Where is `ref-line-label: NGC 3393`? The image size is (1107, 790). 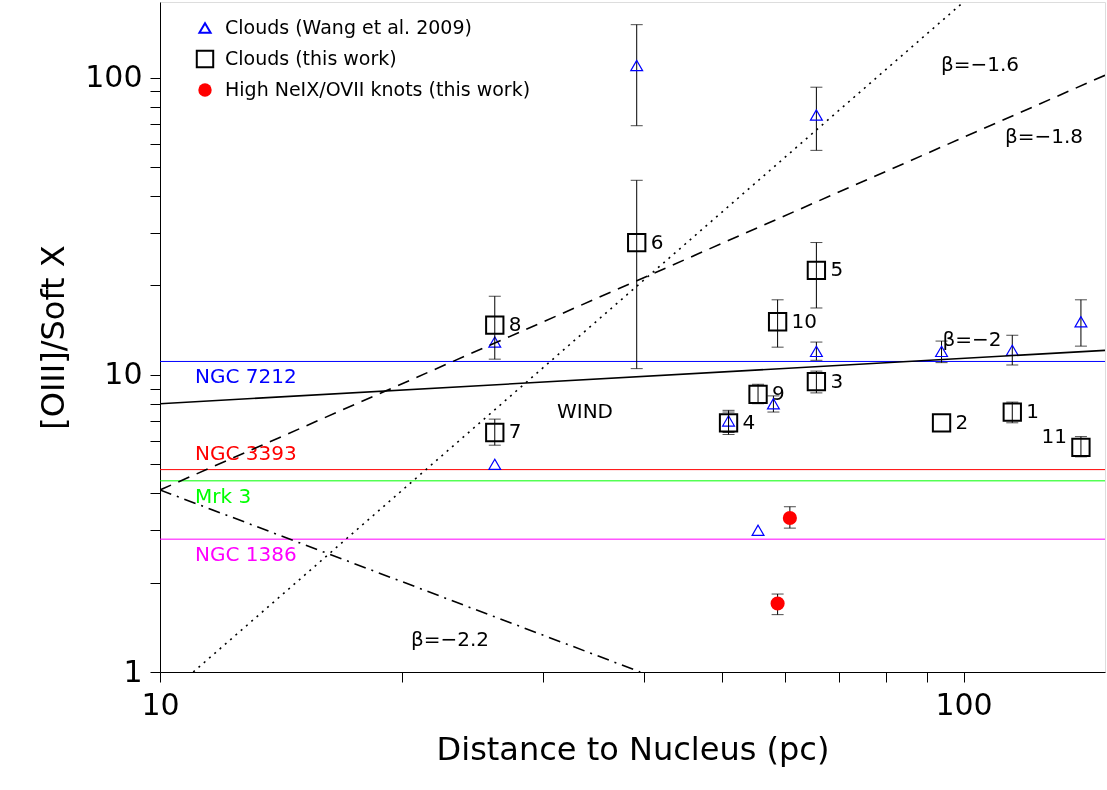 ref-line-label: NGC 3393 is located at coordinates (246, 452).